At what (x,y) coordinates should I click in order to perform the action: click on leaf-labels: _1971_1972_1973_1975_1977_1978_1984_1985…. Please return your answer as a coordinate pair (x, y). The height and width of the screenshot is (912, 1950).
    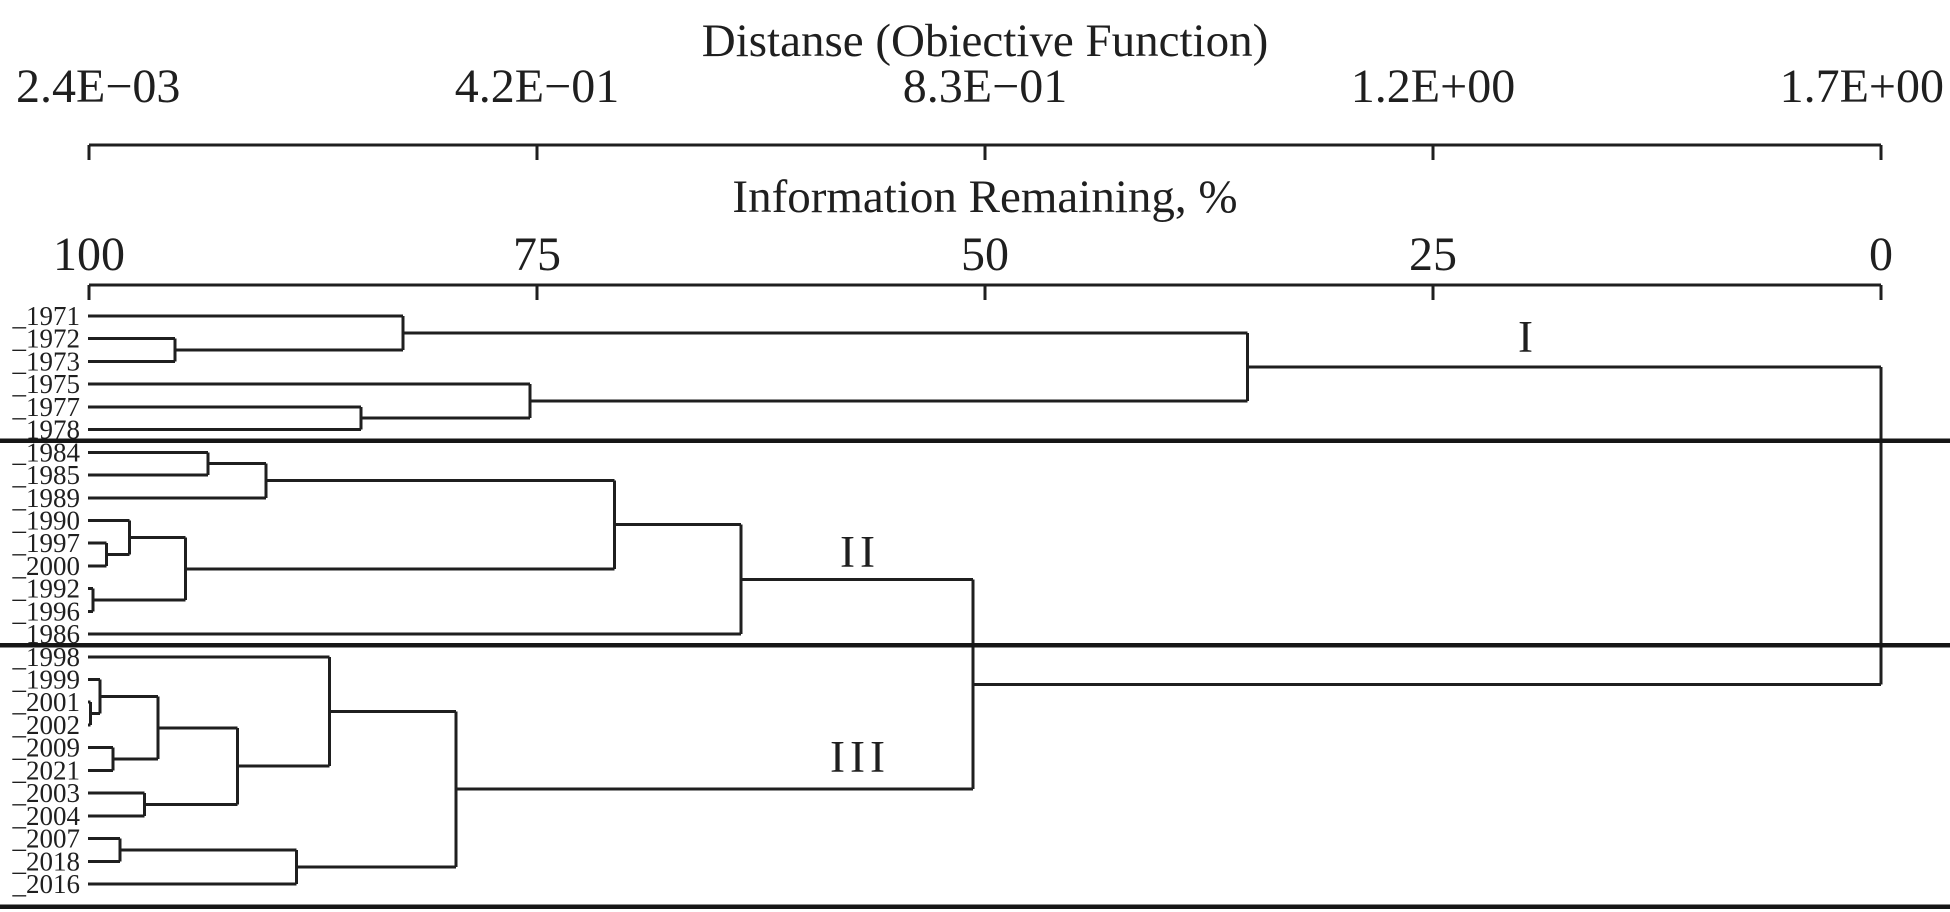
    Looking at the image, I should click on (46, 600).